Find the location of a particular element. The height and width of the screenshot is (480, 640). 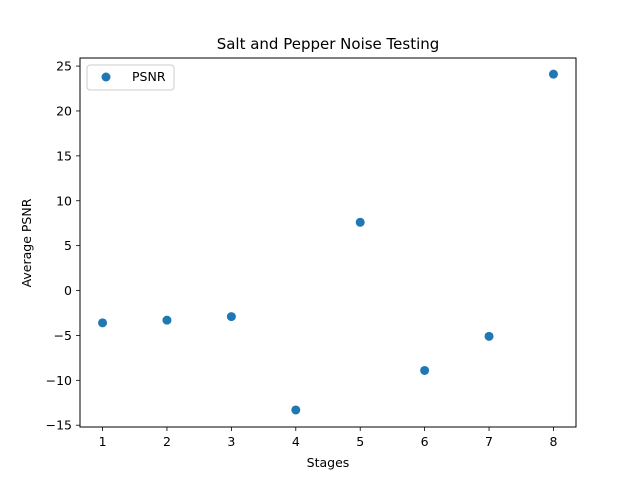

legend: PSNR is located at coordinates (130, 77).